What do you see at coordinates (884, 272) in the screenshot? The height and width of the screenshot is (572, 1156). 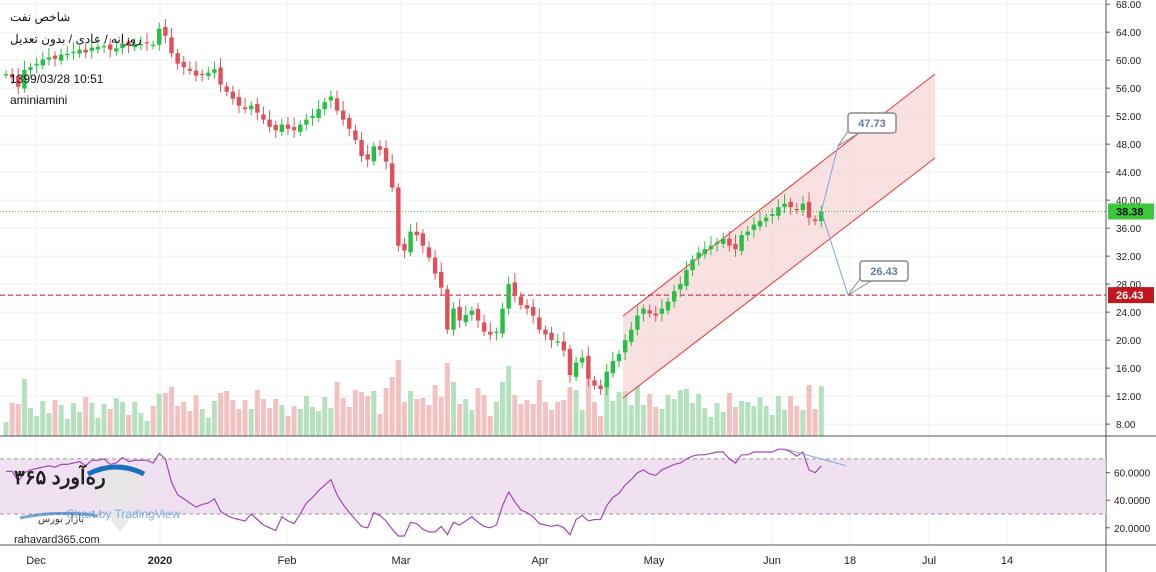 I see `support-callout-label: 26.43` at bounding box center [884, 272].